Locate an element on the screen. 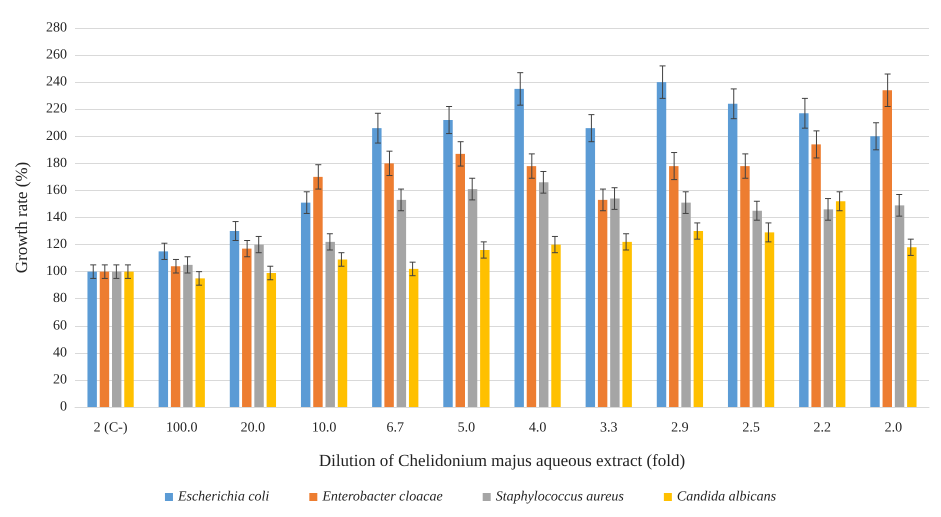 This screenshot has height=517, width=941. x-tick-label: 2.5 is located at coordinates (751, 428).